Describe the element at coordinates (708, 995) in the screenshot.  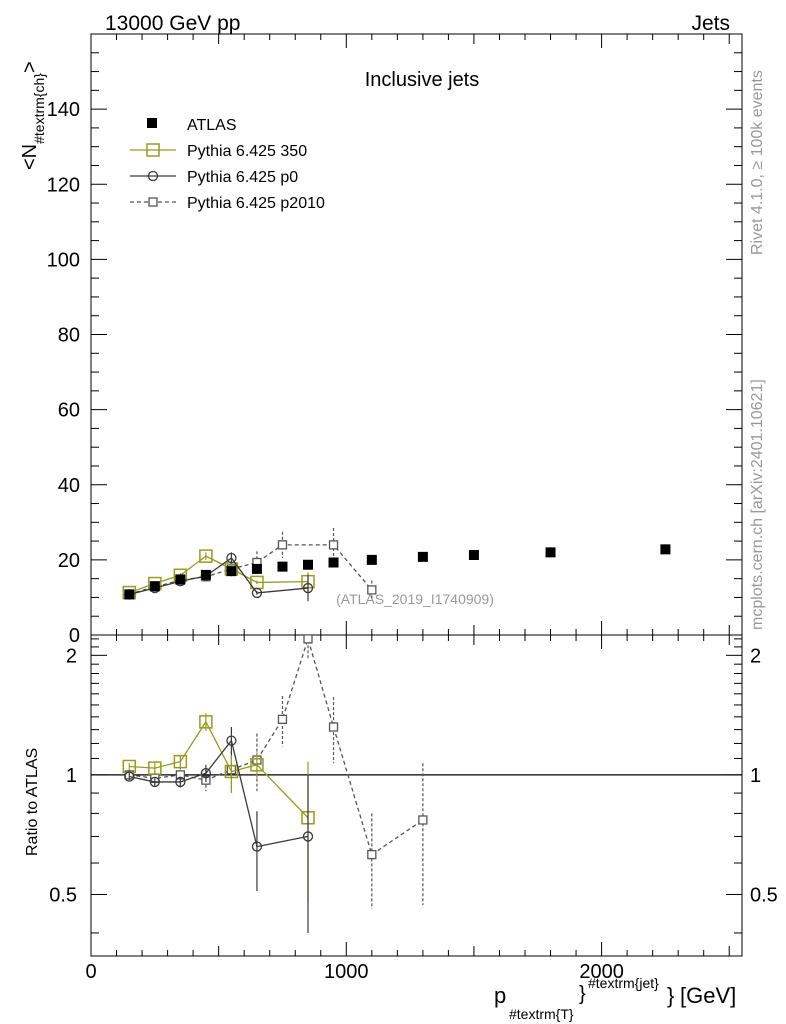
I see `x-axis-label-unit: [GeV]` at that location.